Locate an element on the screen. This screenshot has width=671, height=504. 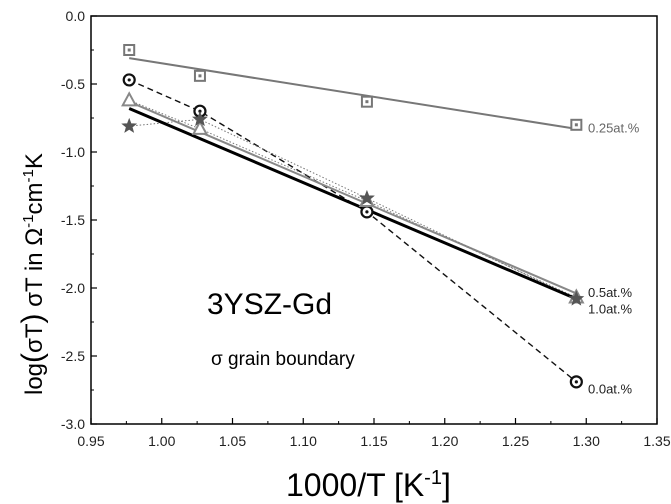
x-axis-title-end: ] is located at coordinates (446, 485).